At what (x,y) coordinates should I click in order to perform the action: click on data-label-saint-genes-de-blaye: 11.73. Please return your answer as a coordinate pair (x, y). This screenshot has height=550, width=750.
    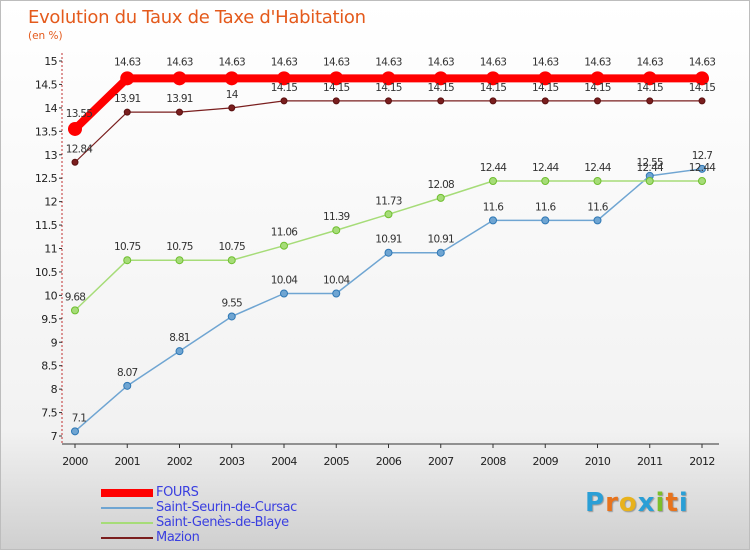
    Looking at the image, I should click on (388, 201).